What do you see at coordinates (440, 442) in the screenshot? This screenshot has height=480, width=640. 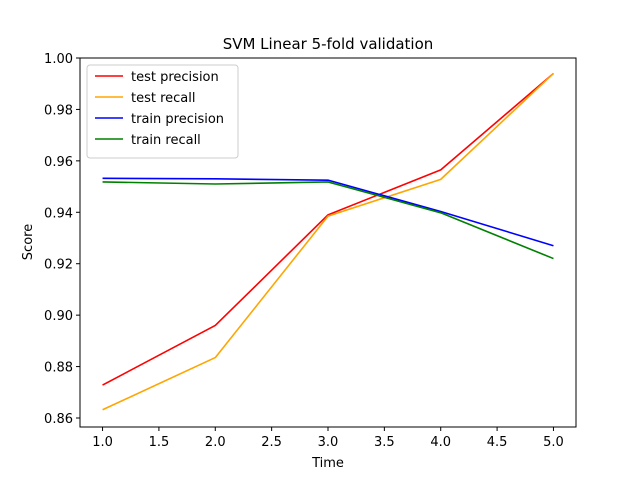 I see `x-tick-label: 4.0` at bounding box center [440, 442].